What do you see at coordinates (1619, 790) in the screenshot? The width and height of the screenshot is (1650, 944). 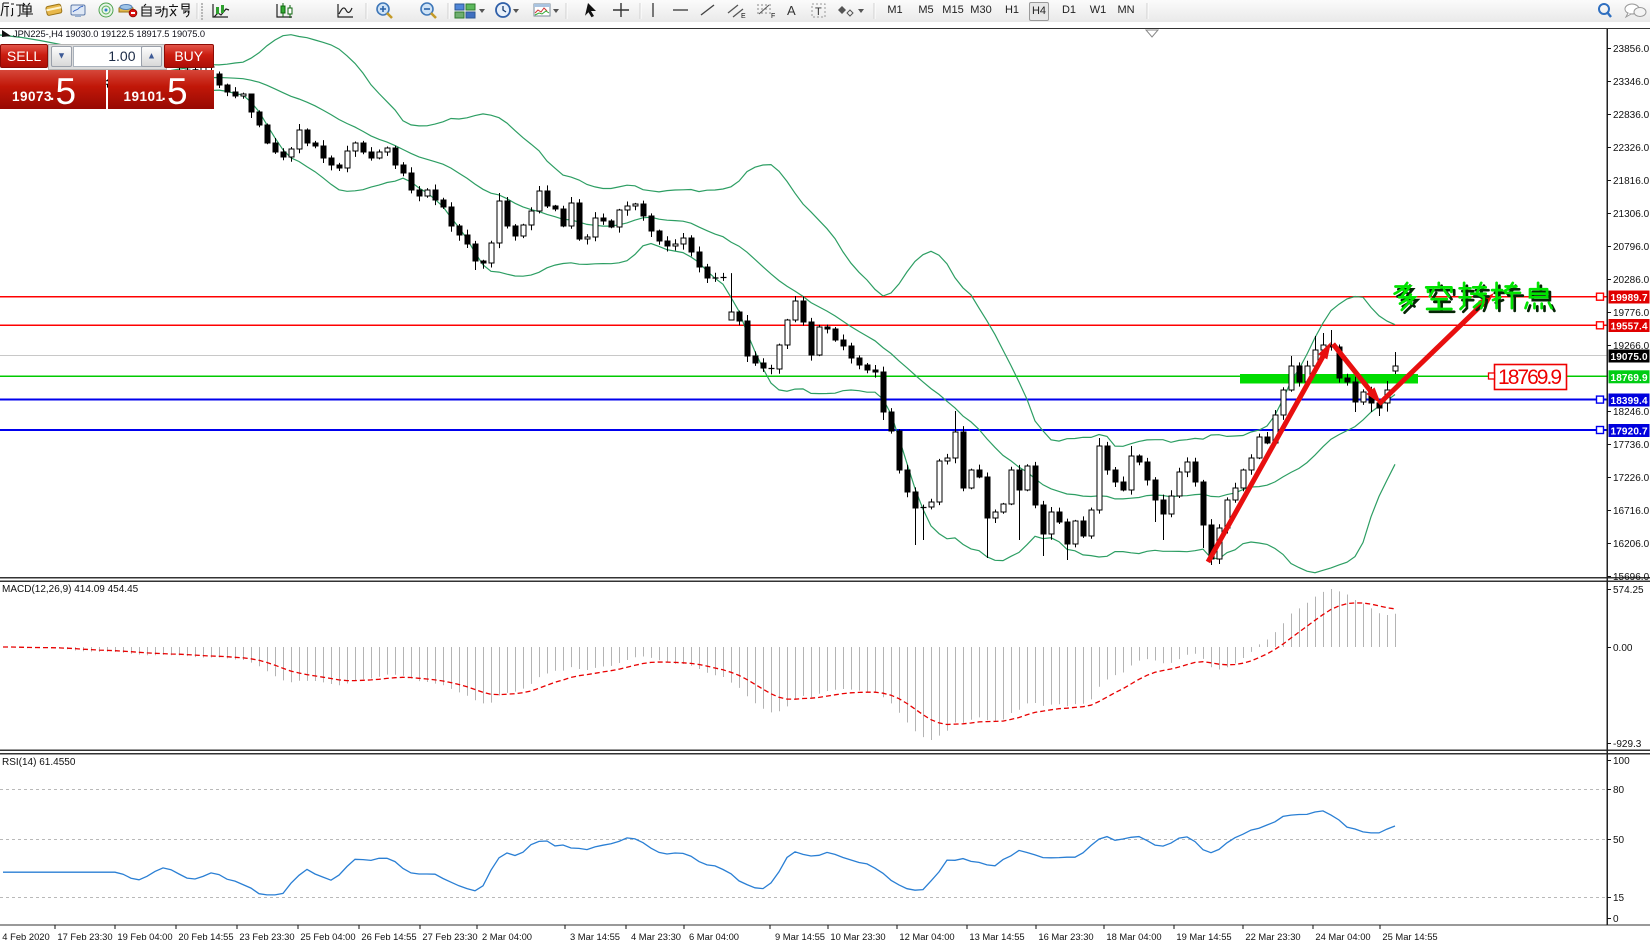 I see `svg-text: 80` at bounding box center [1619, 790].